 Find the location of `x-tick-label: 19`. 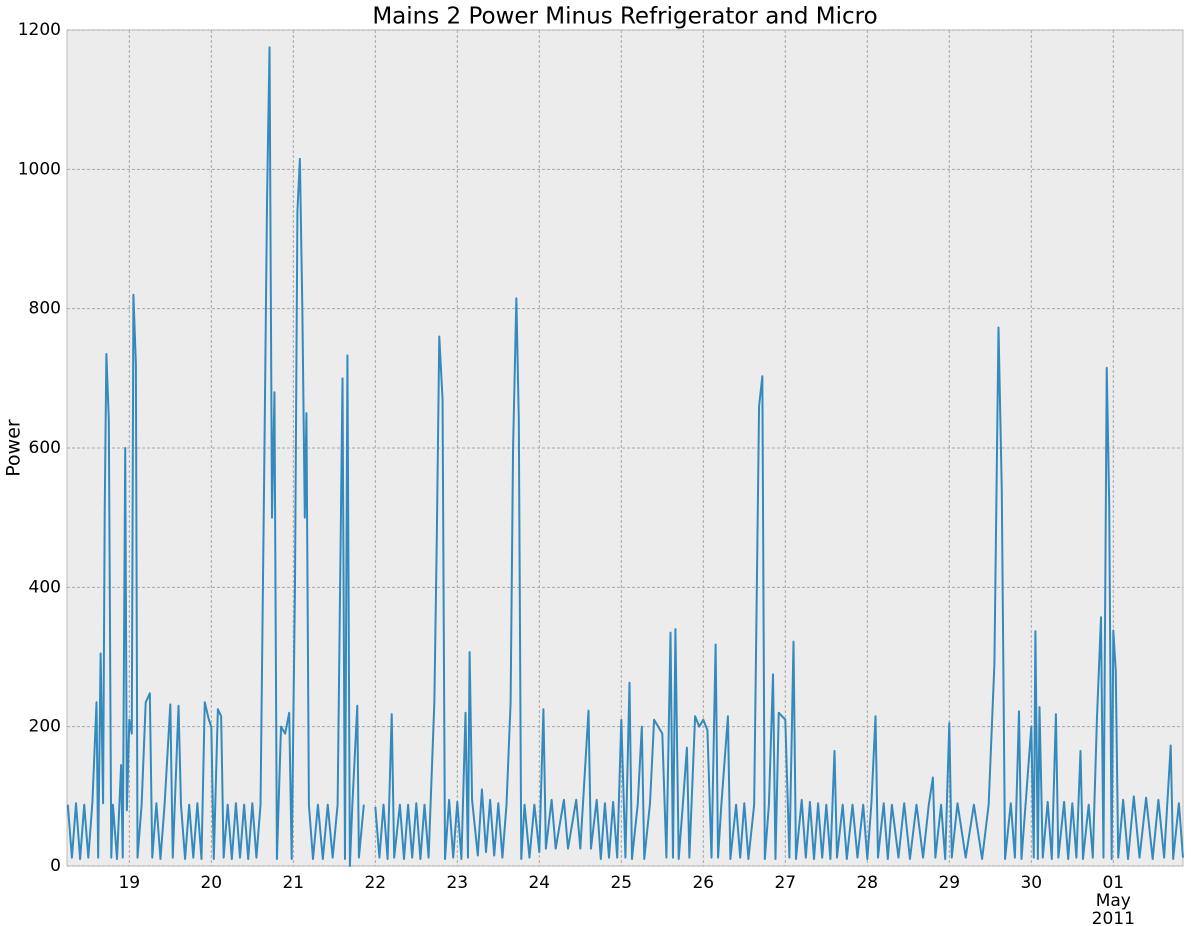

x-tick-label: 19 is located at coordinates (129, 883).